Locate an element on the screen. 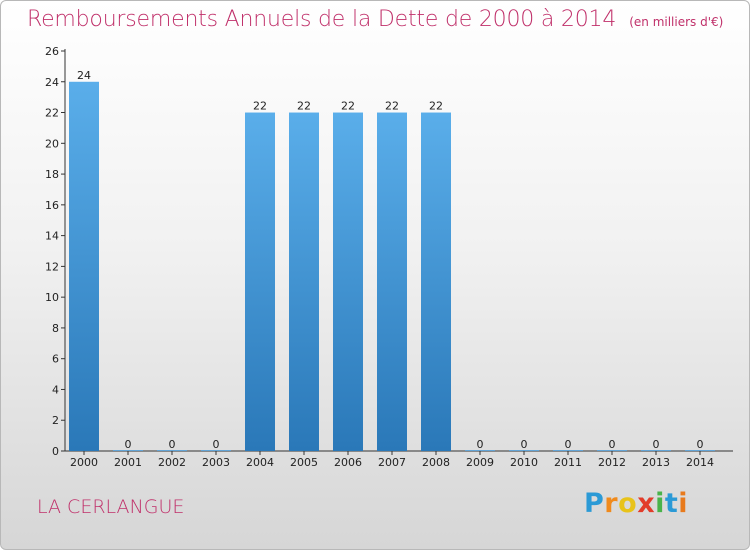 Image resolution: width=750 pixels, height=550 pixels. x-tick-label: 2002 is located at coordinates (172, 462).